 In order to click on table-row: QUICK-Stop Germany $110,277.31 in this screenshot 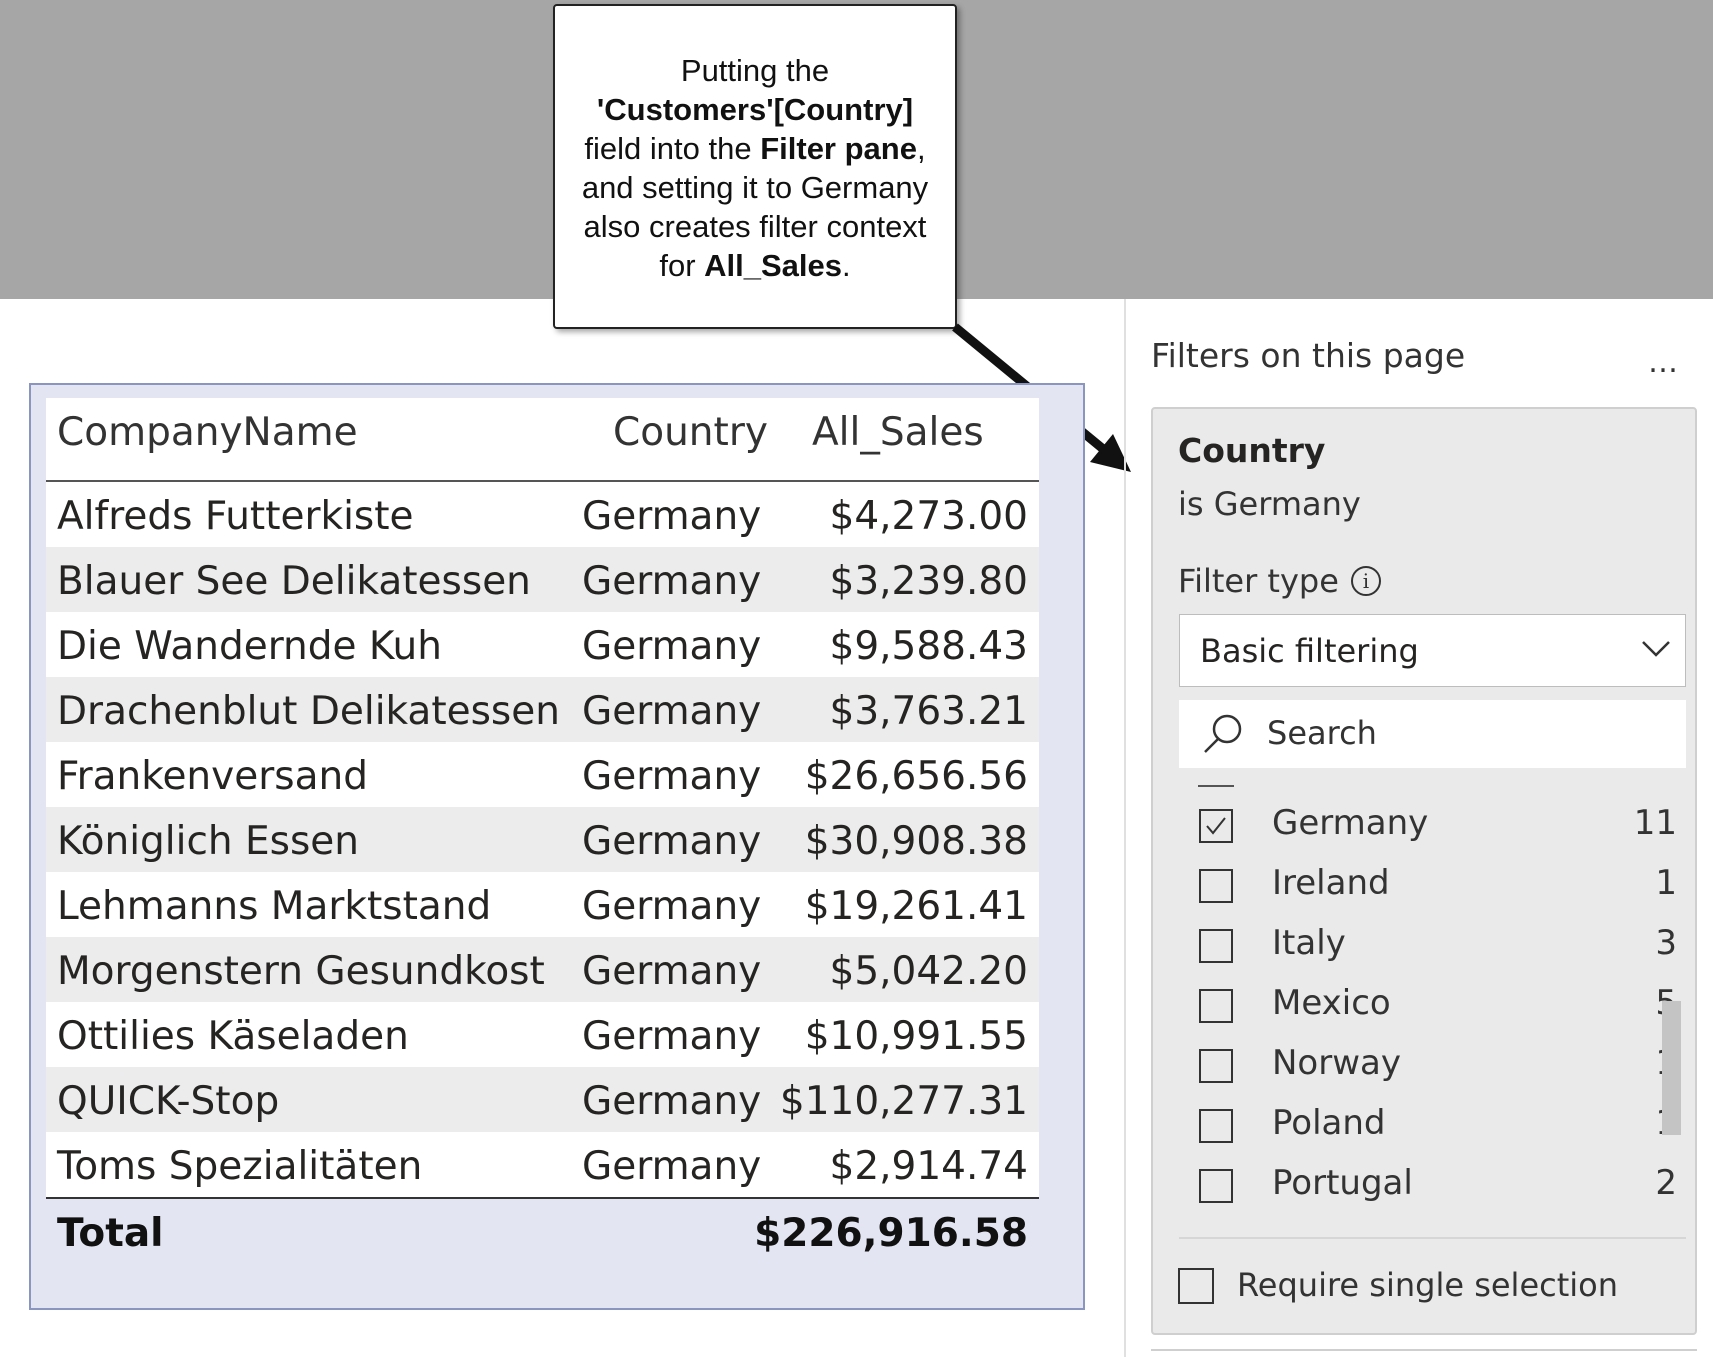, I will do `click(542, 1099)`.